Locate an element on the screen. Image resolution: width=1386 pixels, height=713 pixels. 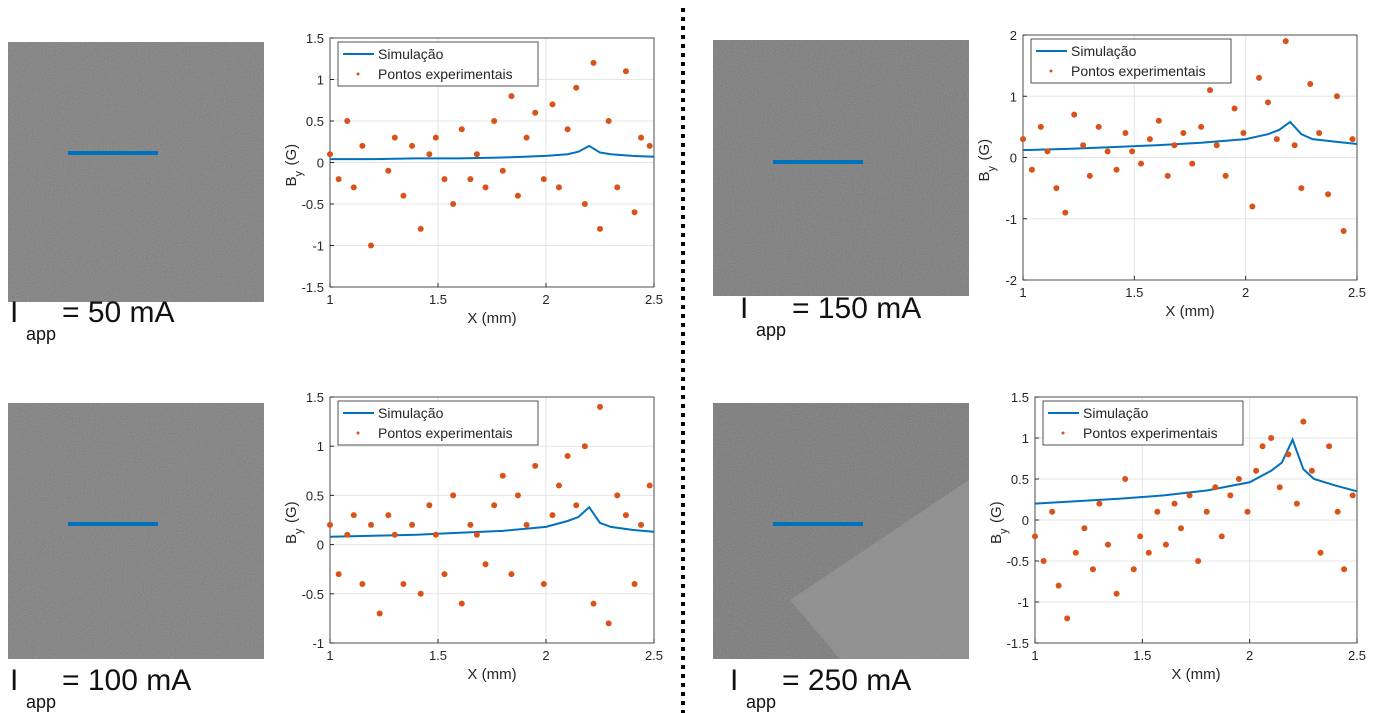
y-axis-label-main: B is located at coordinates (291, 539).